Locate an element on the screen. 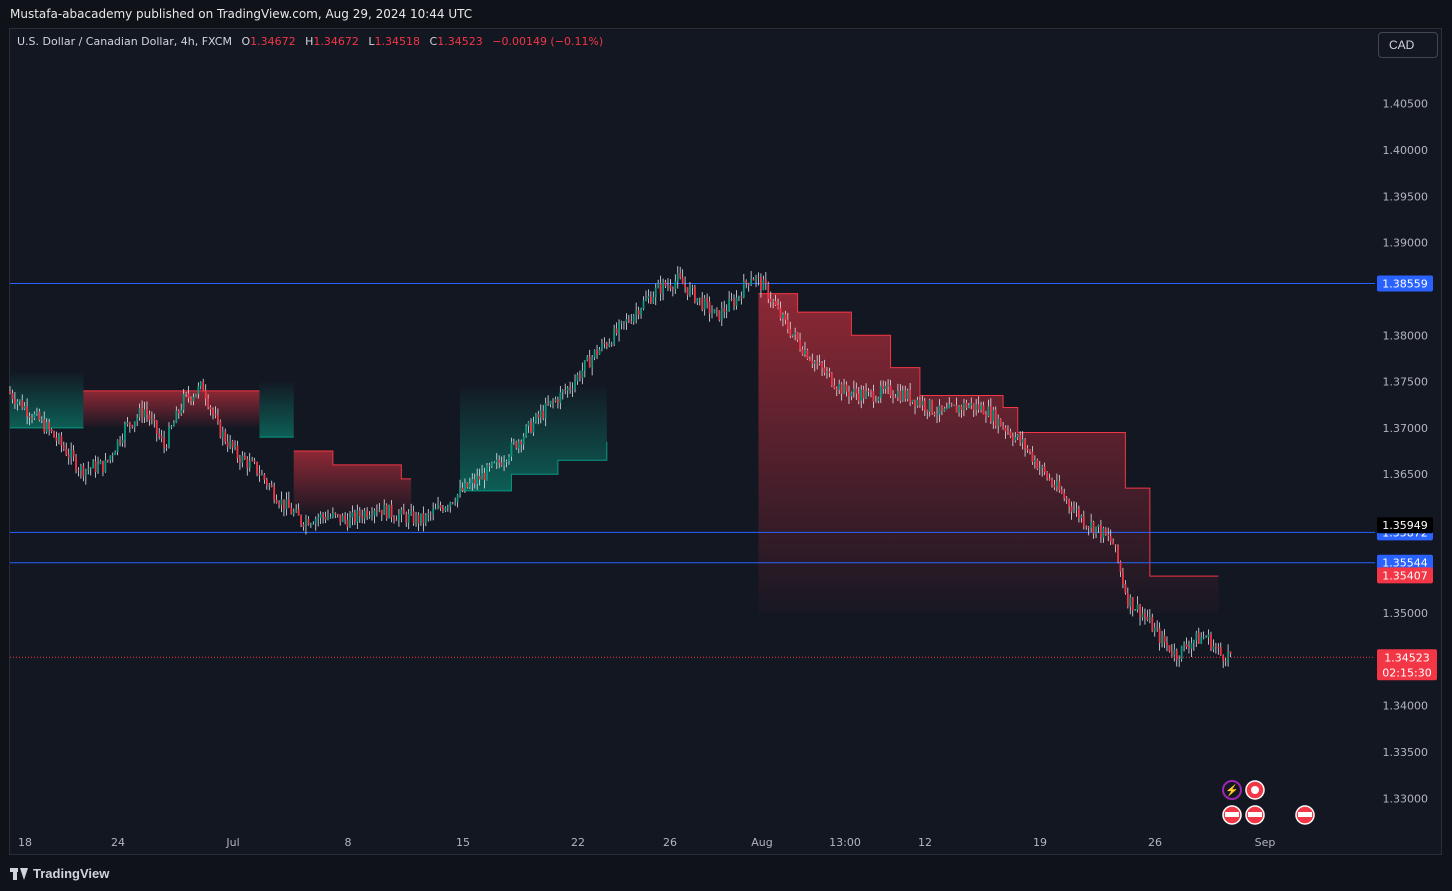 The height and width of the screenshot is (891, 1452). time-tick-label: 8 is located at coordinates (348, 842).